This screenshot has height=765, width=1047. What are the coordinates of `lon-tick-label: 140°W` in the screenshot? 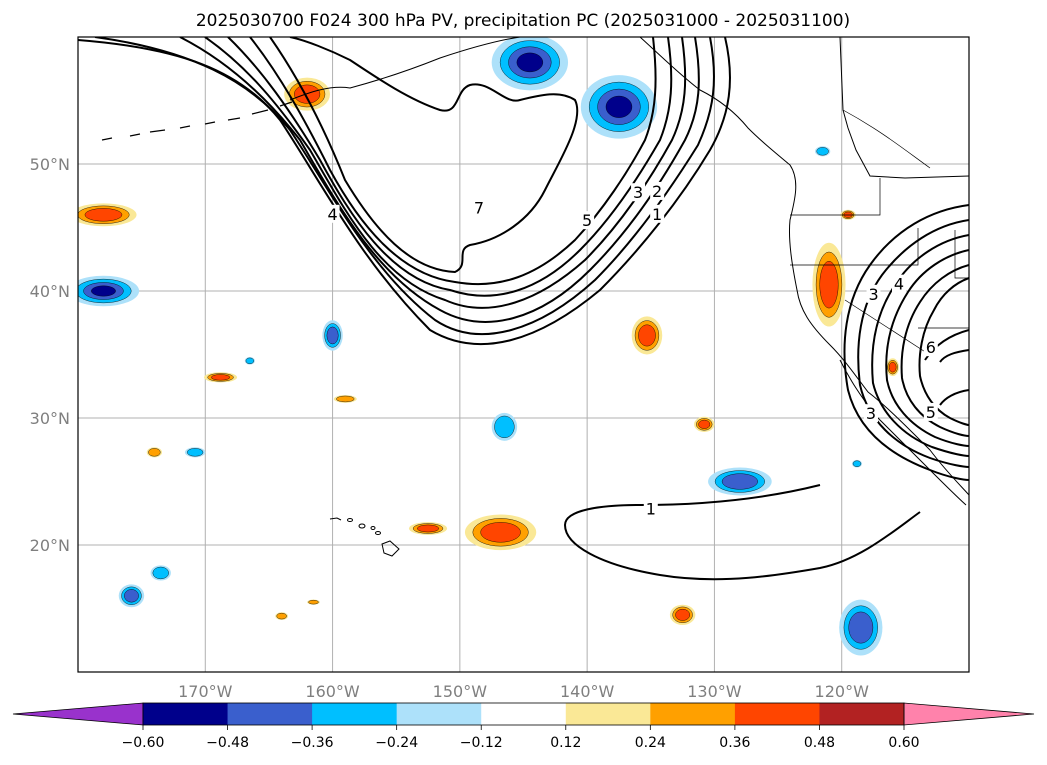 It's located at (587, 691).